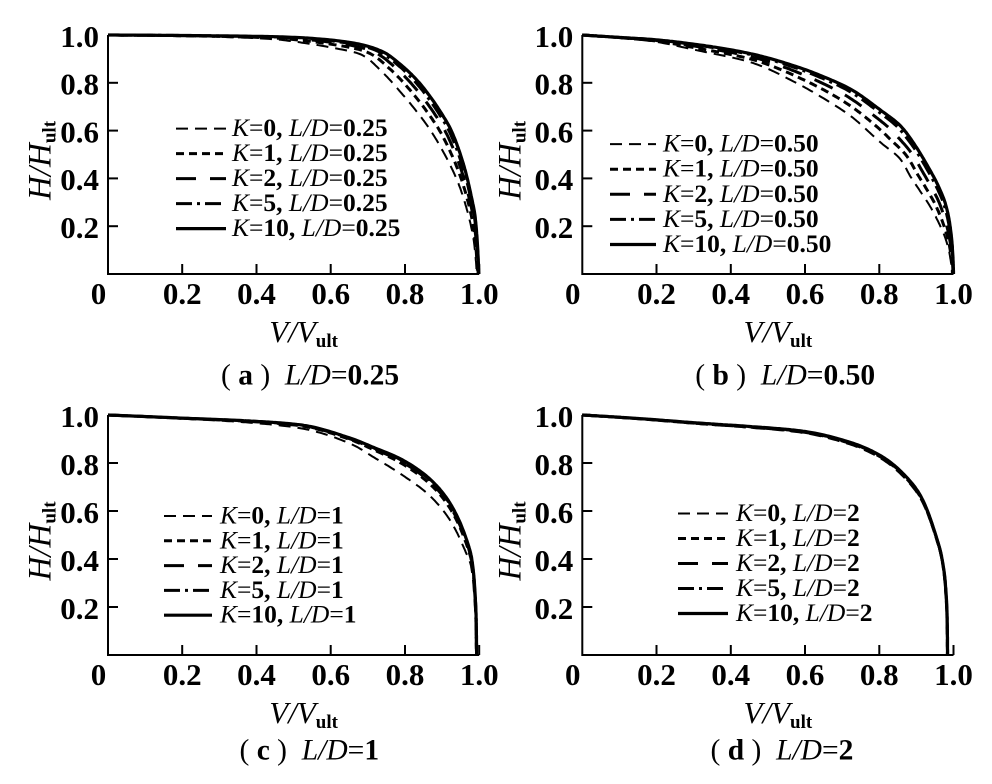  I want to click on svg-text: K=0, L/D=0.25, so click(309, 127).